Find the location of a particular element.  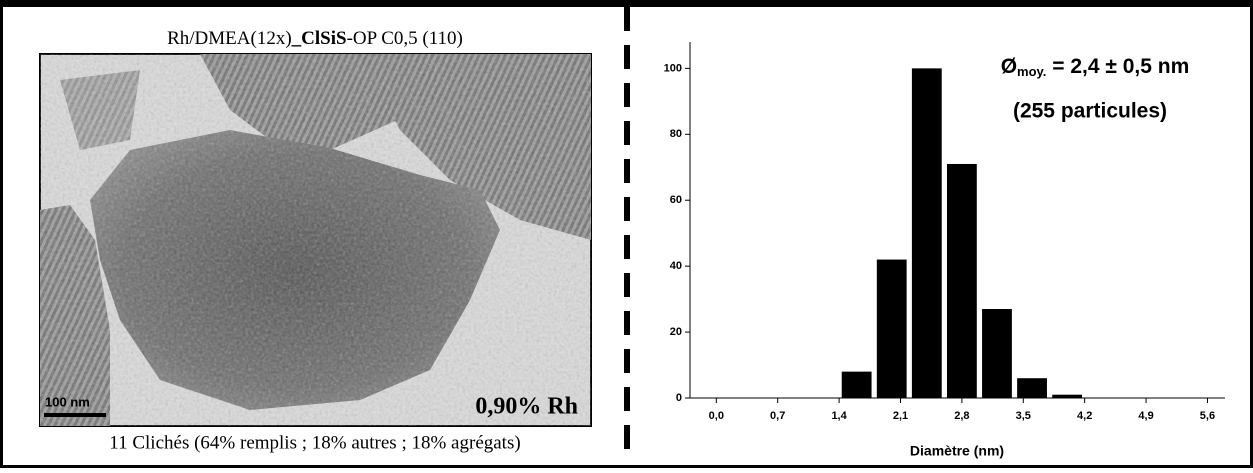

annotation: Ømoy. = 2,4 ± 0,5 nm is located at coordinates (1095, 67).